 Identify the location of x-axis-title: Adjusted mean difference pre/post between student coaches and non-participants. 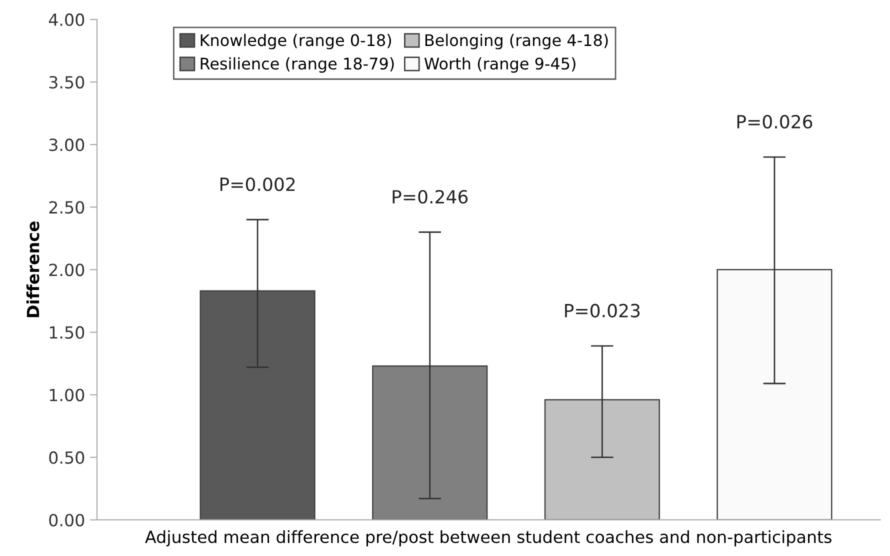
(488, 538).